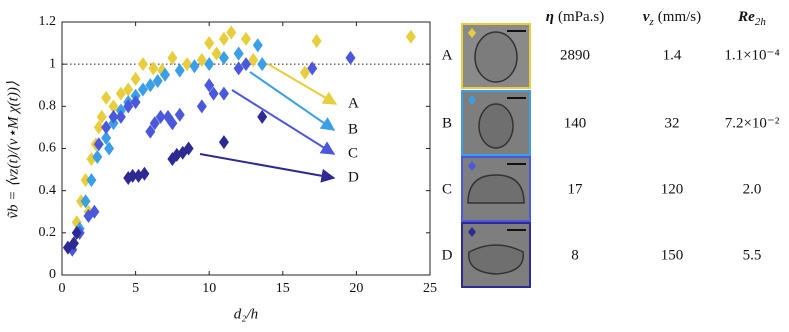 This screenshot has height=332, width=789. I want to click on column-header: η (mPa.s), so click(575, 17).